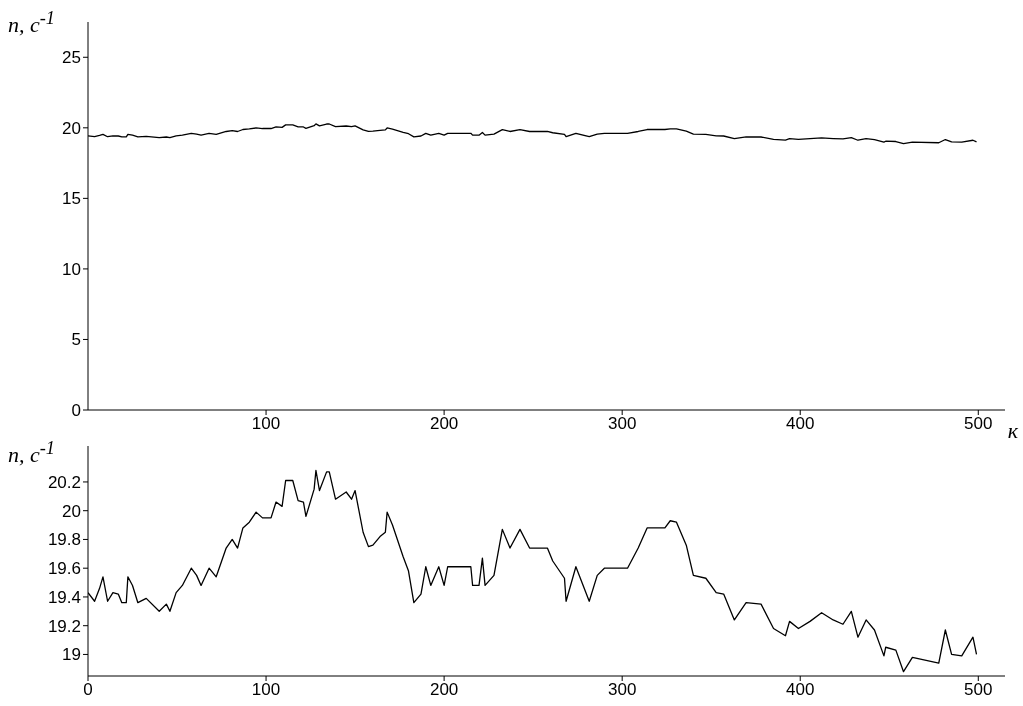  I want to click on y-tick-label: 19.2, so click(64, 626).